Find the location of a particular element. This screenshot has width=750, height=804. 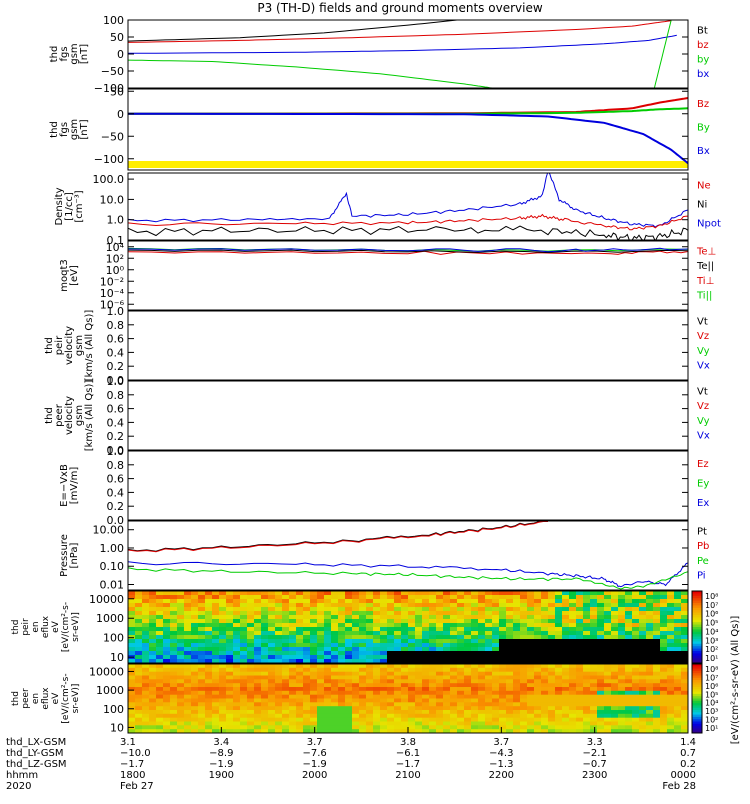

colorbar-cell is located at coordinates (697, 677).